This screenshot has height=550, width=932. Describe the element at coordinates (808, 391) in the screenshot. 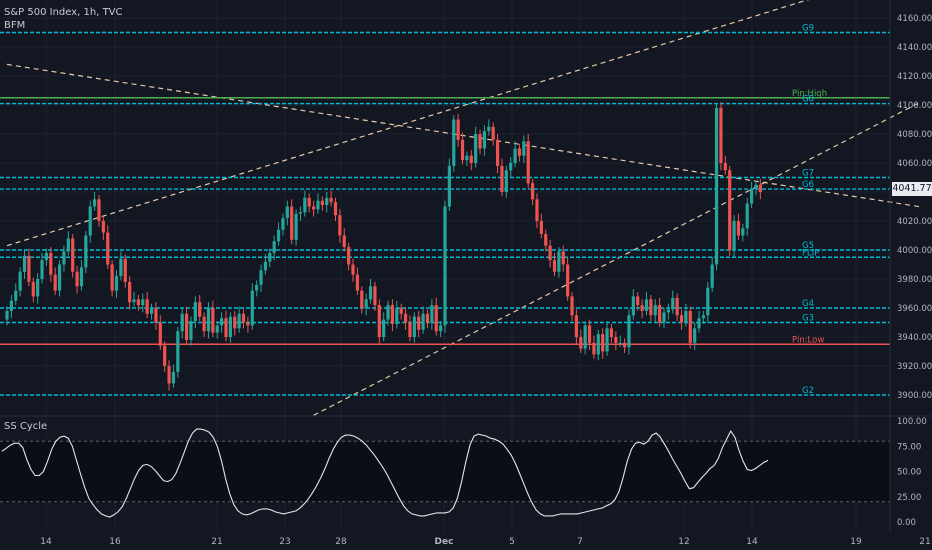

I see `level-label: G2` at that location.